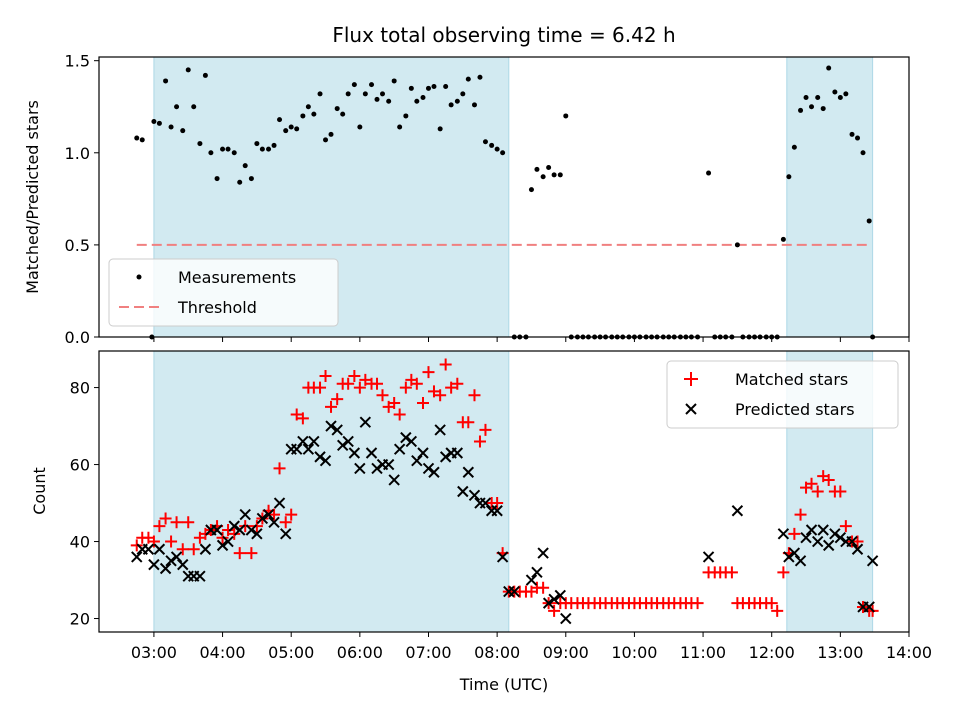 Image resolution: width=960 pixels, height=720 pixels. I want to click on bottom-y-tick-label: 20, so click(80, 619).